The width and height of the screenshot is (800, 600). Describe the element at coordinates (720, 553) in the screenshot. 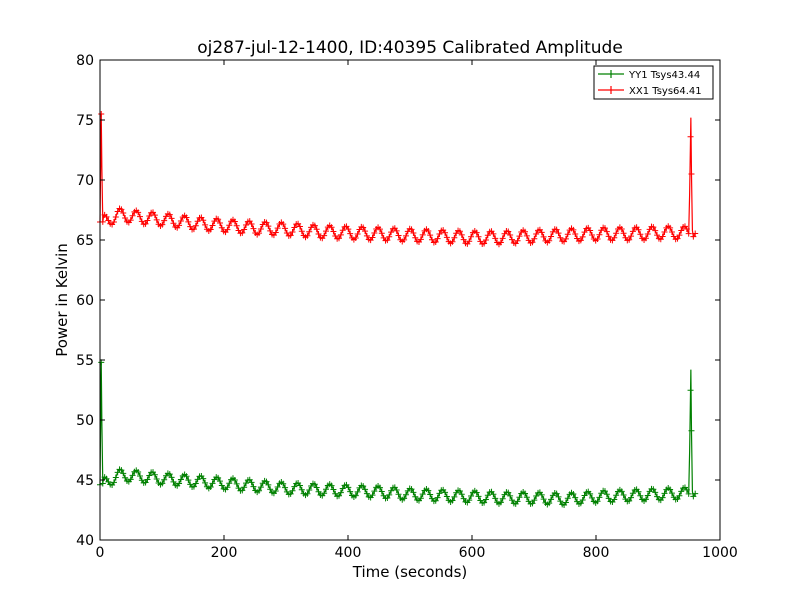

I see `x-tick-label: 1000` at that location.